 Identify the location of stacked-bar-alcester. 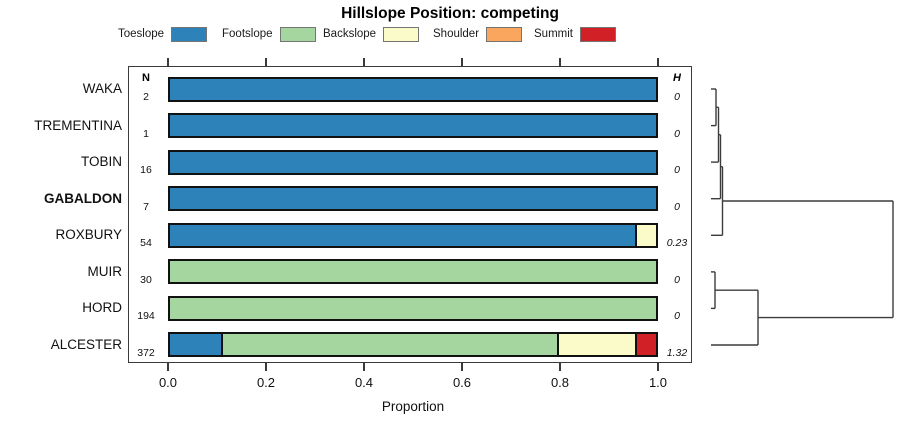
(413, 345).